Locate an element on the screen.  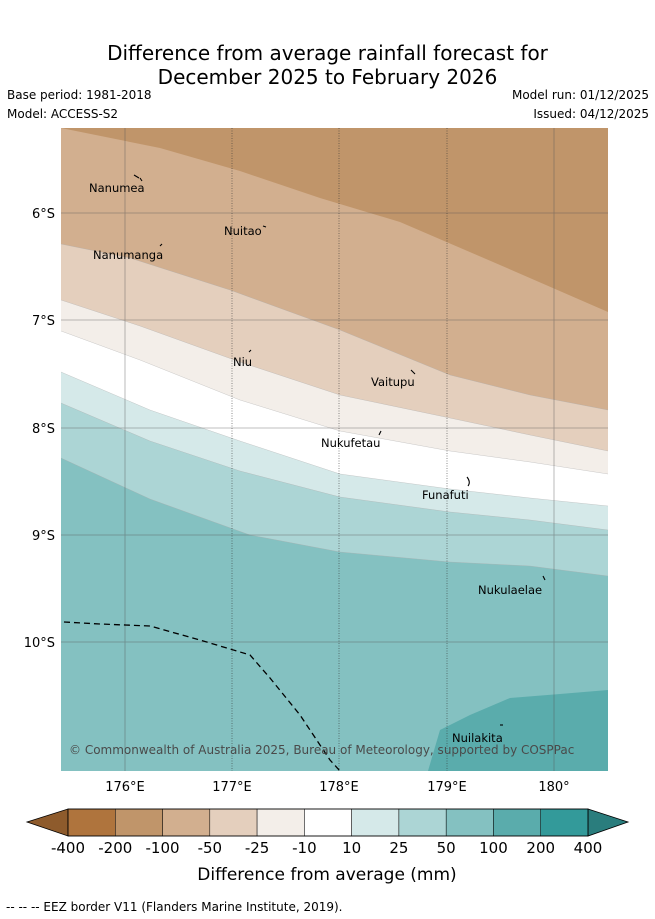
model-run-date: Model run: 01/12/2025 is located at coordinates (580, 95).